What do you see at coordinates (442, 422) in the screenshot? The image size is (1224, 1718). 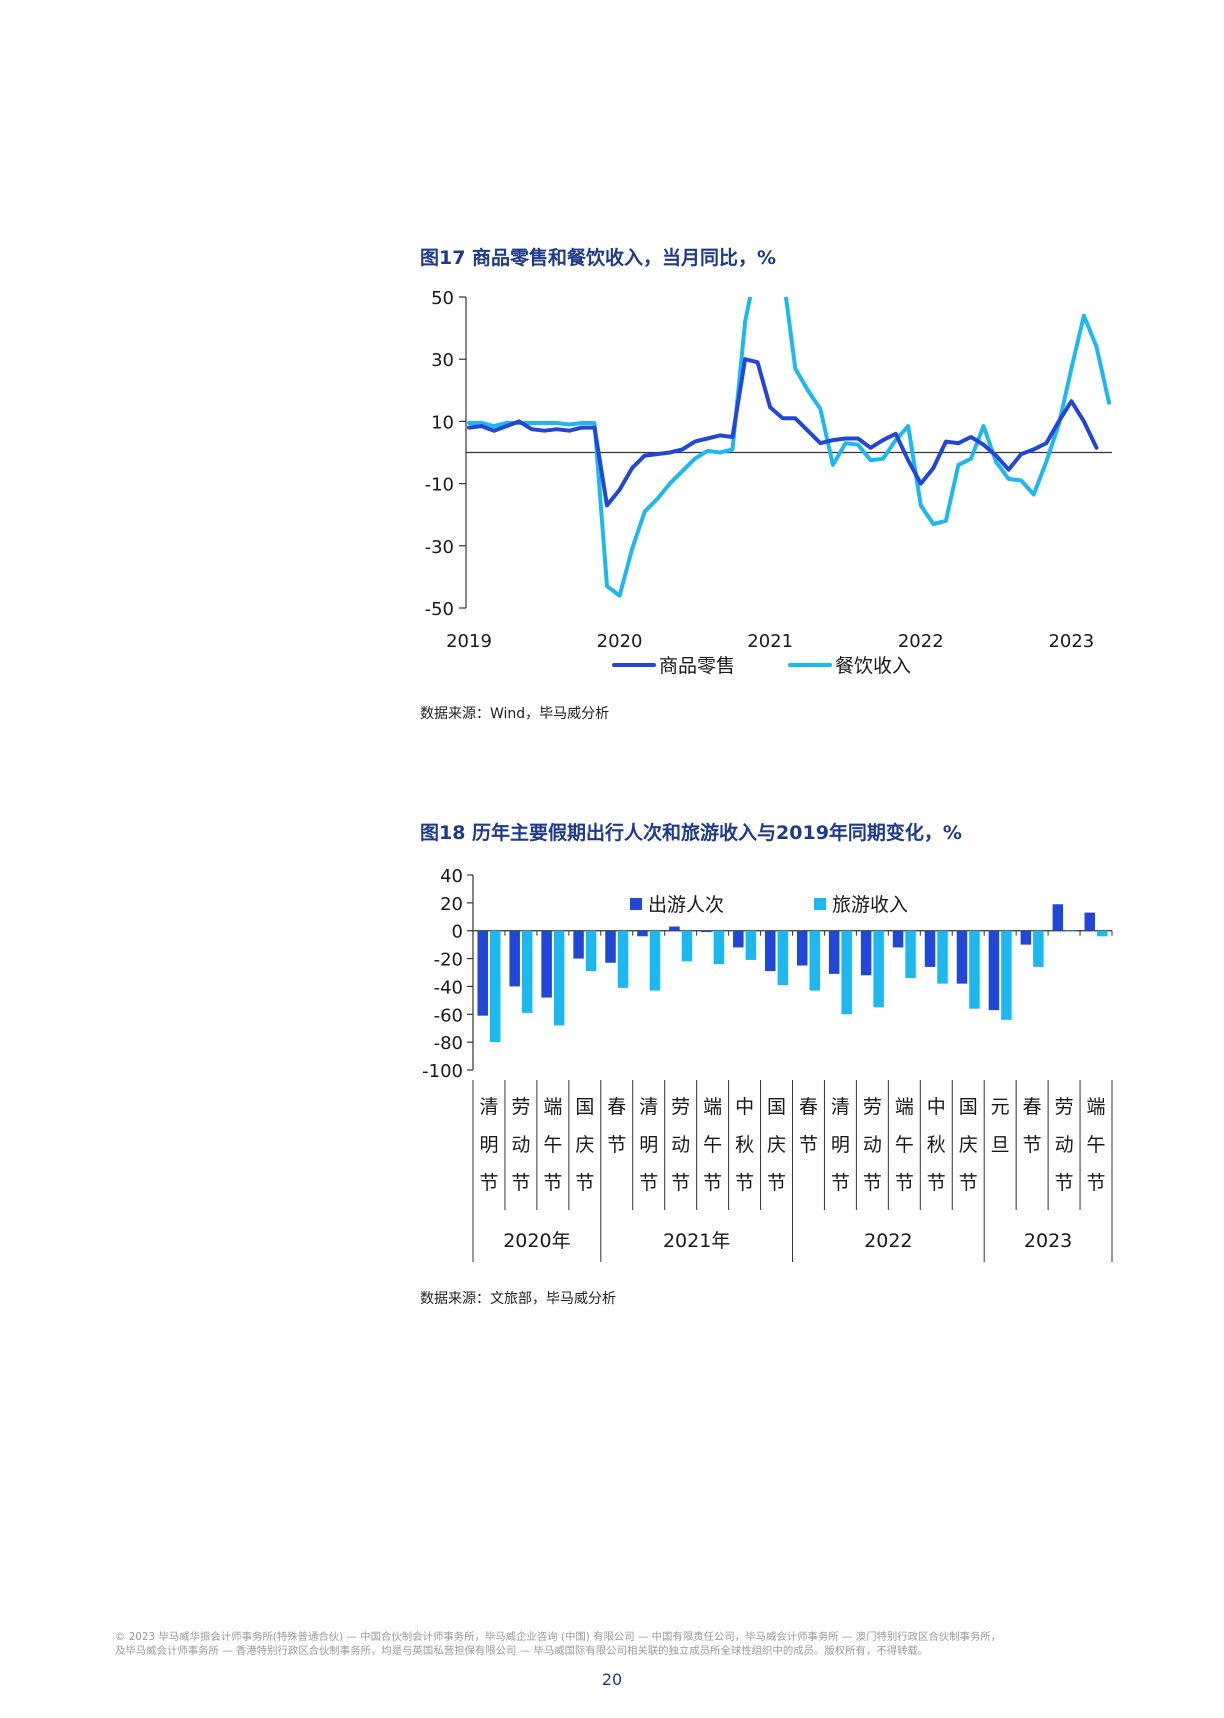 I see `y-tick-label: 10` at bounding box center [442, 422].